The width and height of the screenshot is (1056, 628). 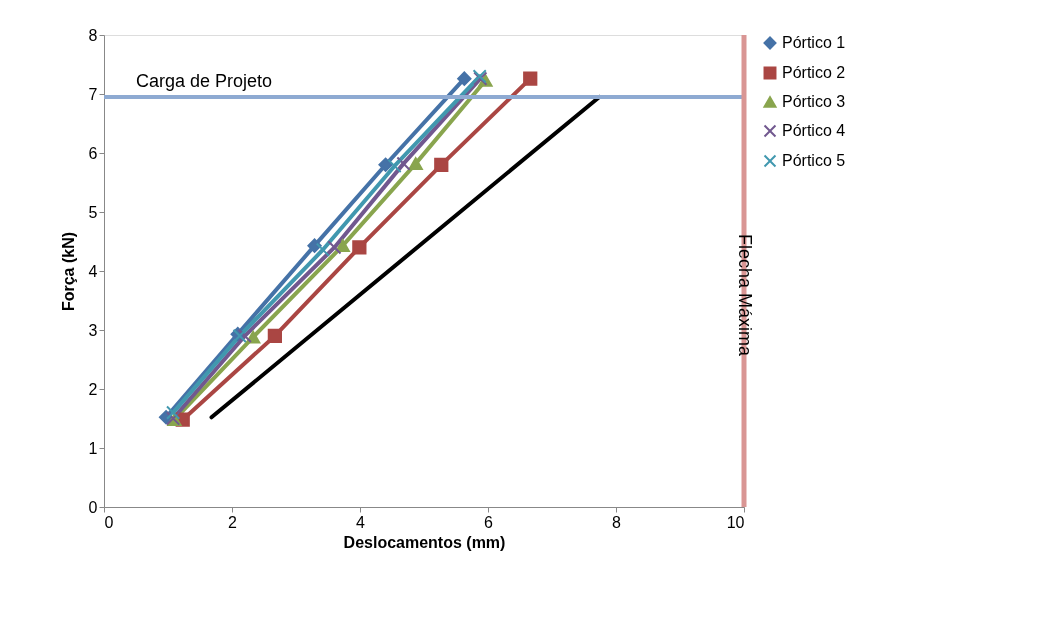 I want to click on ref-line-label: Carga de Projeto, so click(x=204, y=80).